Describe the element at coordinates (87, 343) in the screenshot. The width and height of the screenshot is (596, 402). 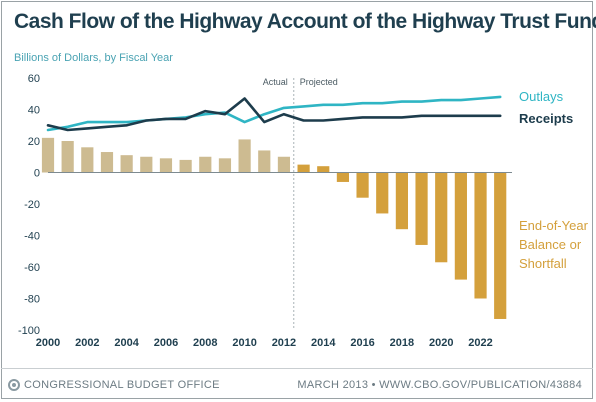
I see `x-tick-label: 2002` at that location.